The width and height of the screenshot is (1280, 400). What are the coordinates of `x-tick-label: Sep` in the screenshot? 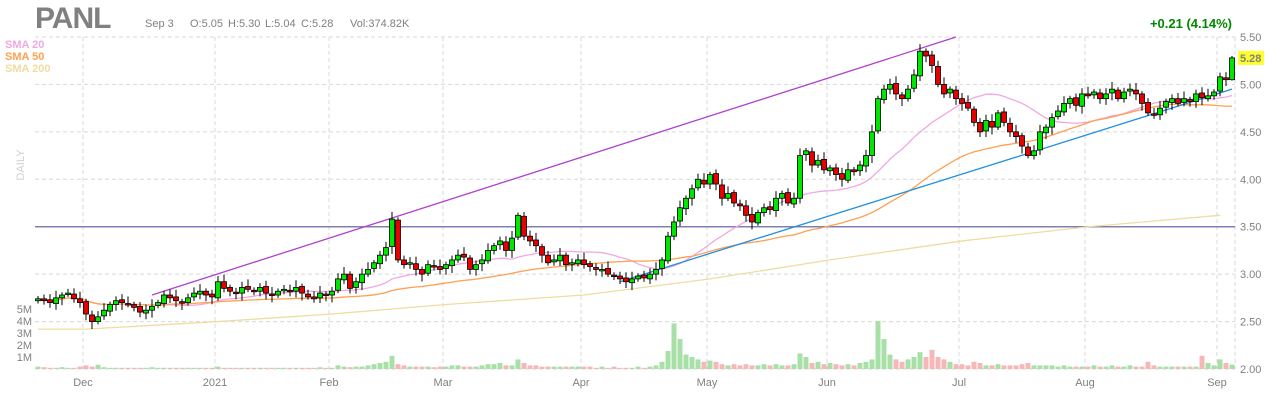 It's located at (1217, 383).